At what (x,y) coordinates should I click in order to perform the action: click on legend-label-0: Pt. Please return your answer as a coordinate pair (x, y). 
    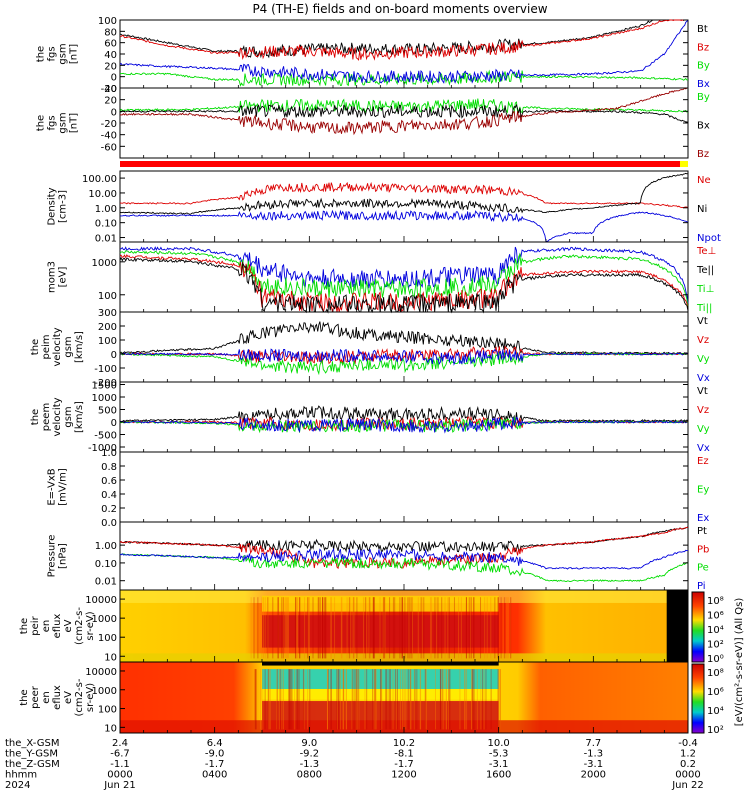
    Looking at the image, I should click on (702, 531).